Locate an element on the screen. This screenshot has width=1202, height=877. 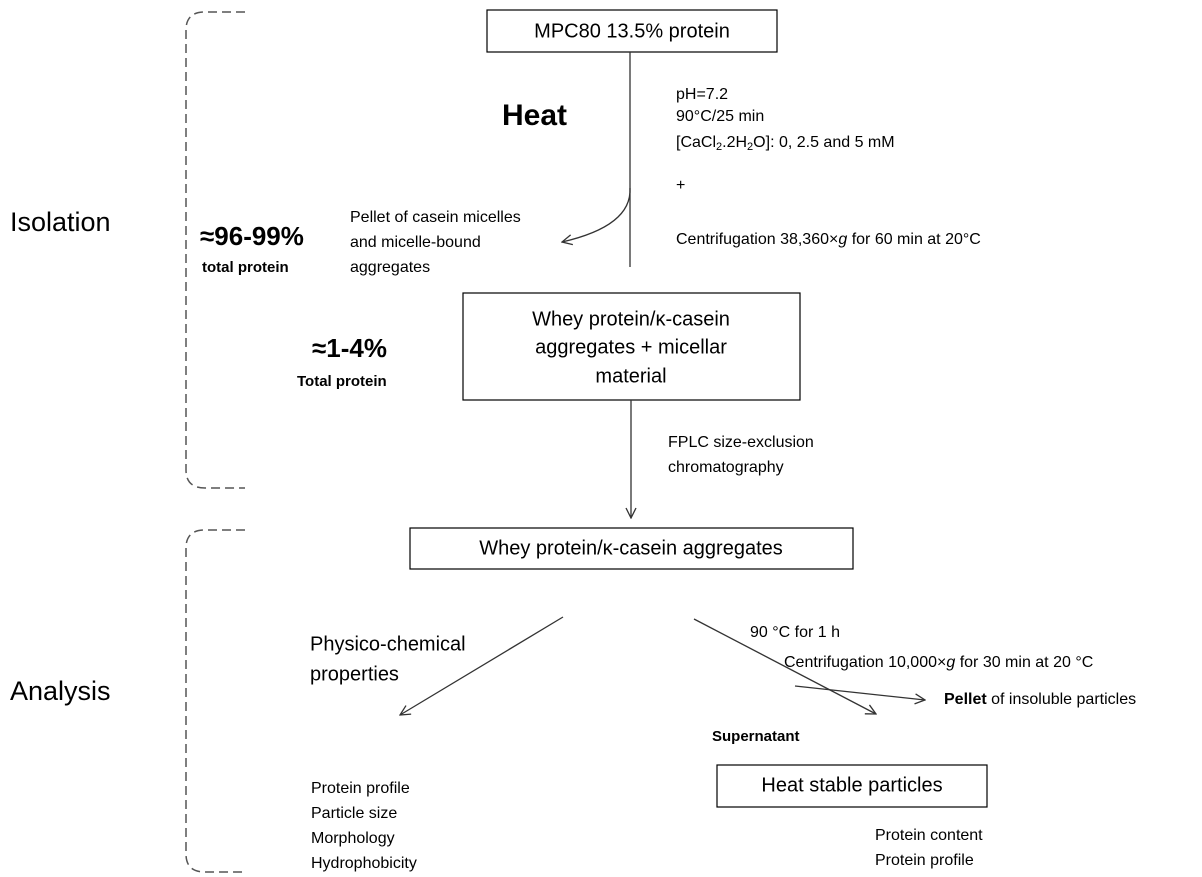
supernatant-label: Supernatant is located at coordinates (756, 736).